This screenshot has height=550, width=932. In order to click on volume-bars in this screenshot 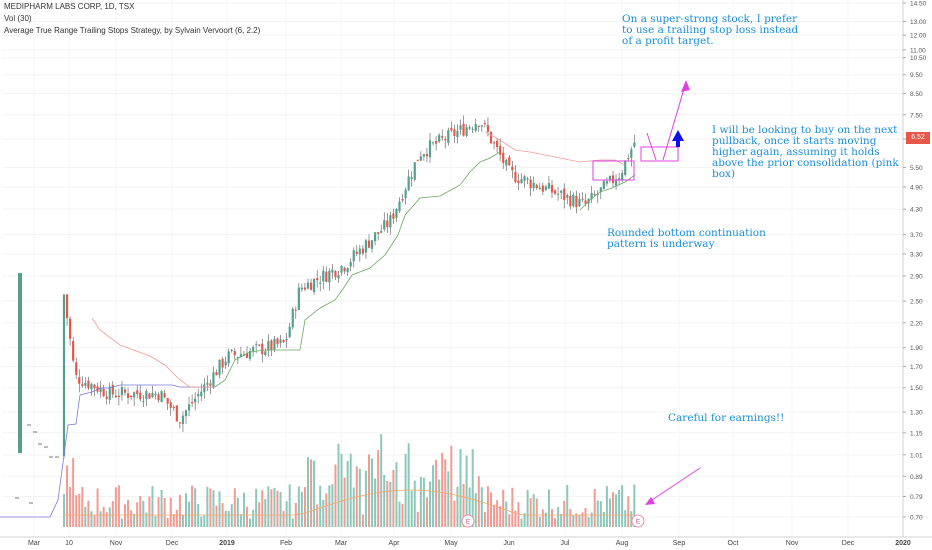, I will do `click(349, 480)`.